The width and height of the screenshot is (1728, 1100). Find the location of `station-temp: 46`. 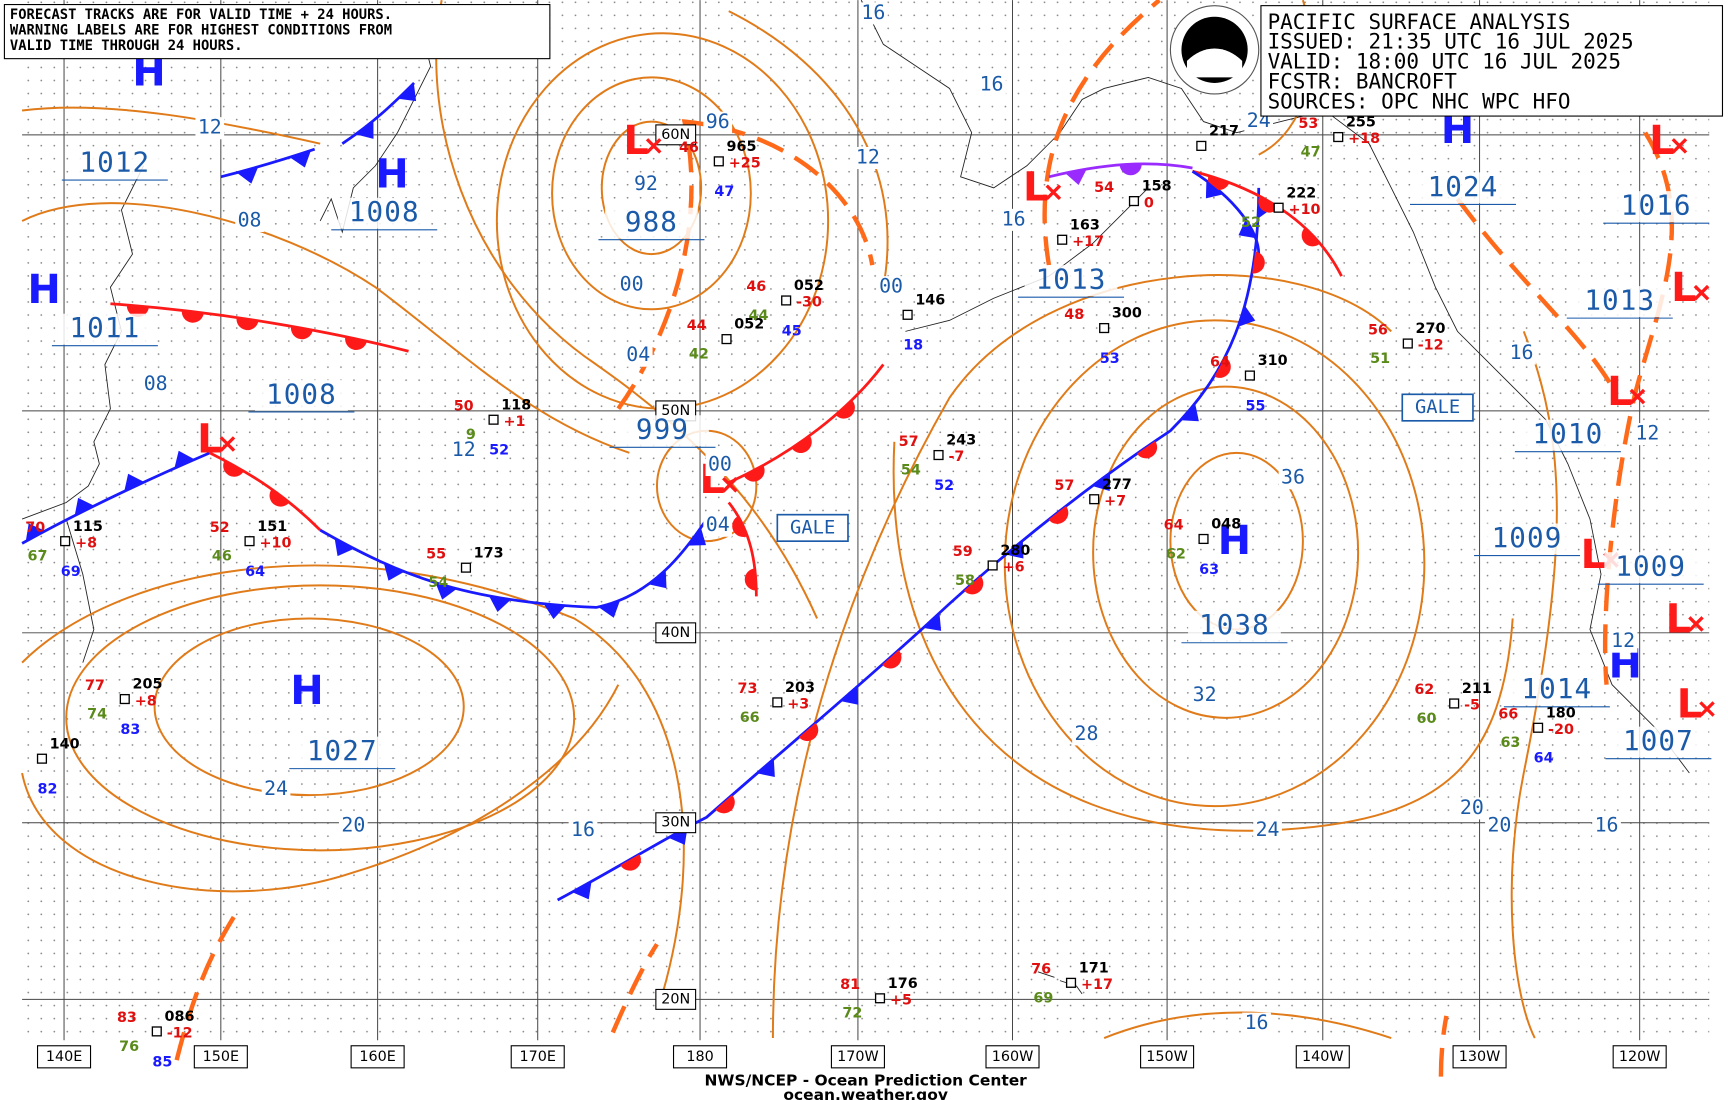

station-temp: 46 is located at coordinates (689, 148).